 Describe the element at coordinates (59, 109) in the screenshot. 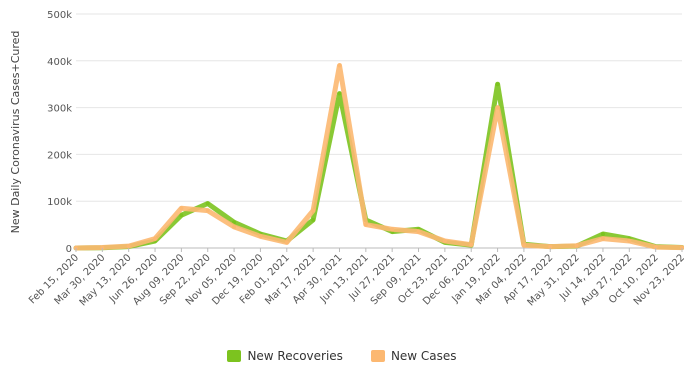

I see `y-tick-label: 300k` at that location.